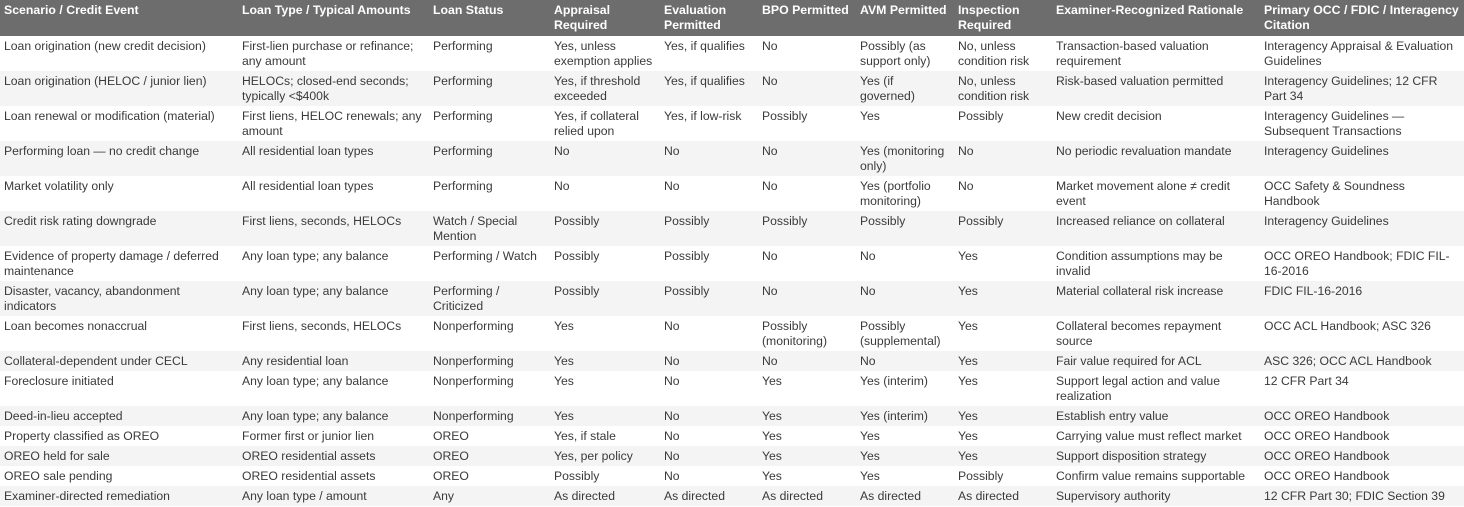 This screenshot has height=507, width=1464. What do you see at coordinates (1347, 326) in the screenshot?
I see `cell-citation: OCC ACL Handbook; ASC 326` at bounding box center [1347, 326].